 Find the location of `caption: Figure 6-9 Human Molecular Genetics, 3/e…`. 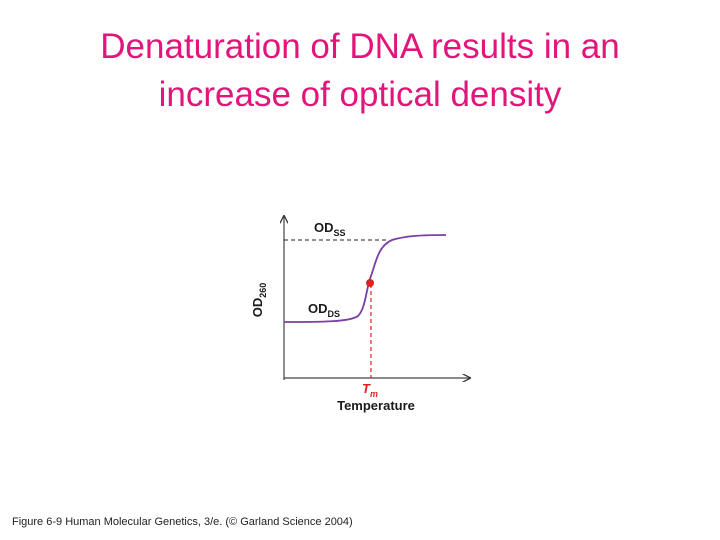

caption: Figure 6-9 Human Molecular Genetics, 3/e… is located at coordinates (182, 522).